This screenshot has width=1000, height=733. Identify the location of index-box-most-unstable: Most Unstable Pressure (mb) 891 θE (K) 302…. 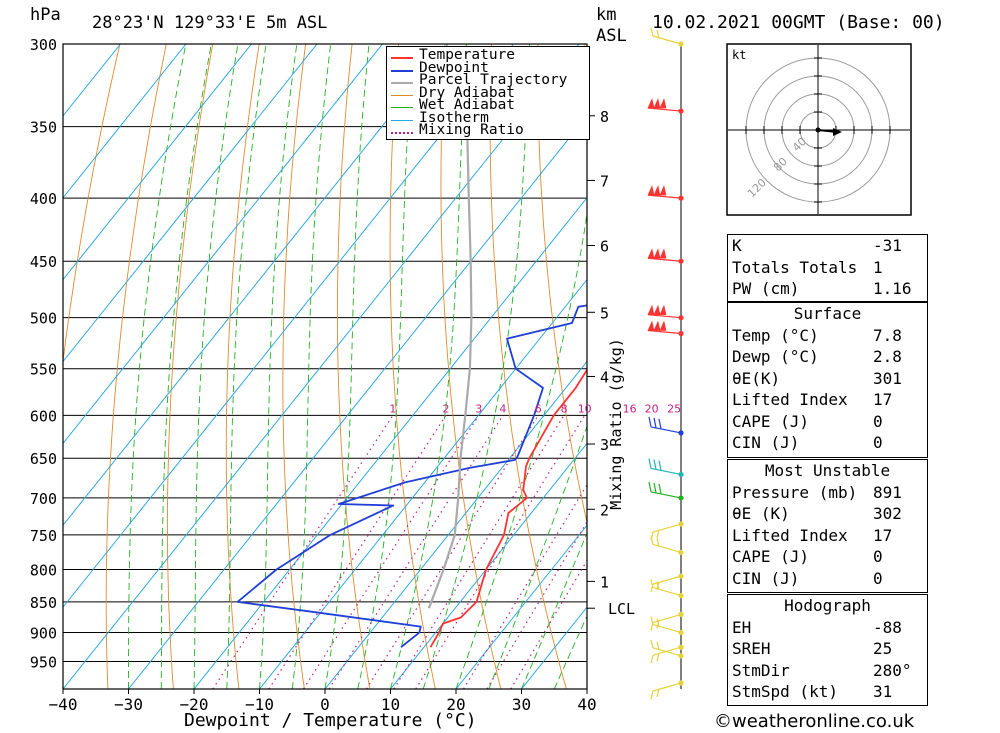
(827, 526).